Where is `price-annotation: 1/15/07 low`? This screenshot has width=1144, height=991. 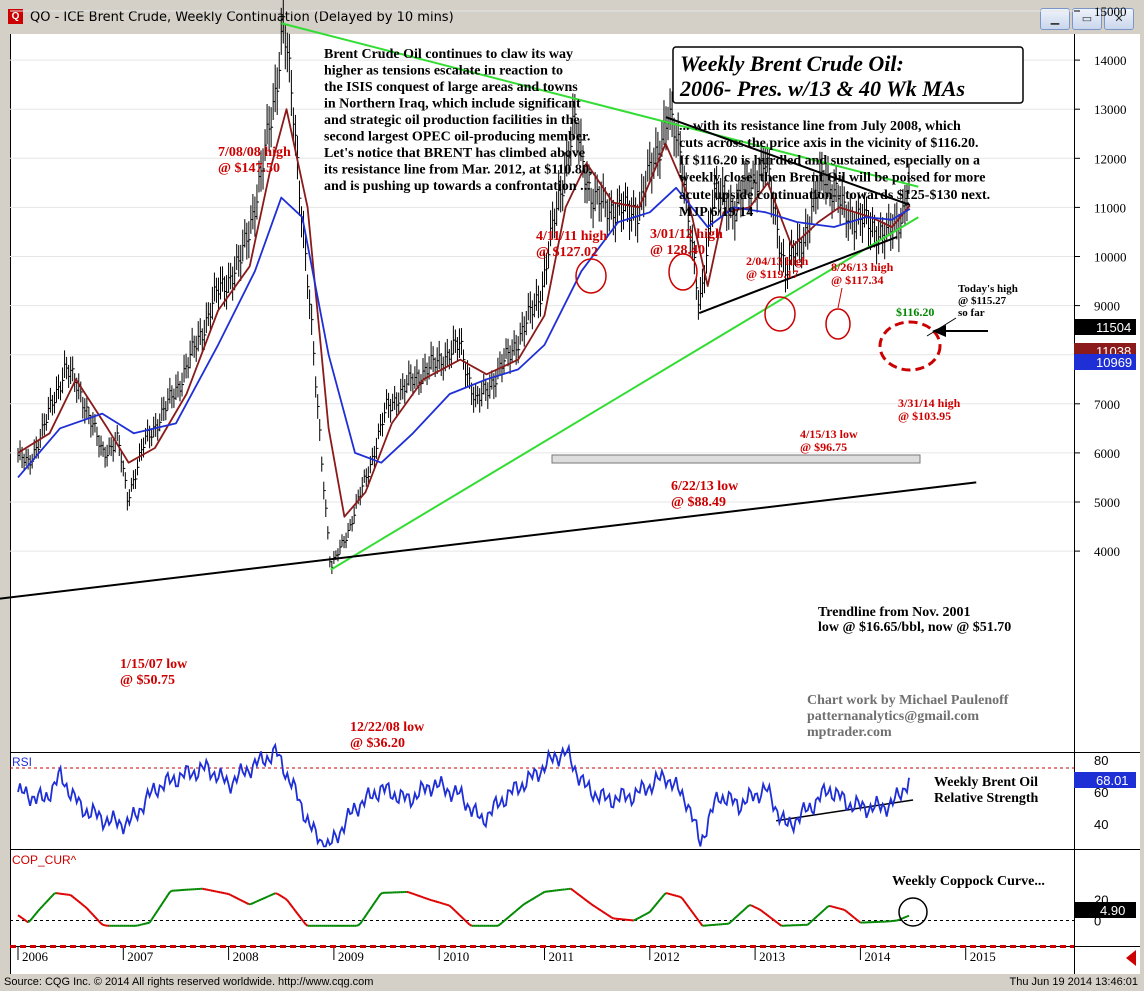 price-annotation: 1/15/07 low is located at coordinates (154, 664).